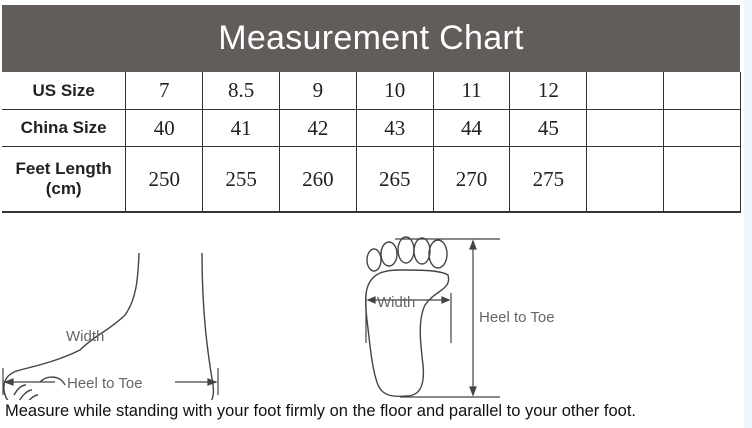 This screenshot has width=752, height=428. Describe the element at coordinates (64, 91) in the screenshot. I see `row-label: US Size` at that location.